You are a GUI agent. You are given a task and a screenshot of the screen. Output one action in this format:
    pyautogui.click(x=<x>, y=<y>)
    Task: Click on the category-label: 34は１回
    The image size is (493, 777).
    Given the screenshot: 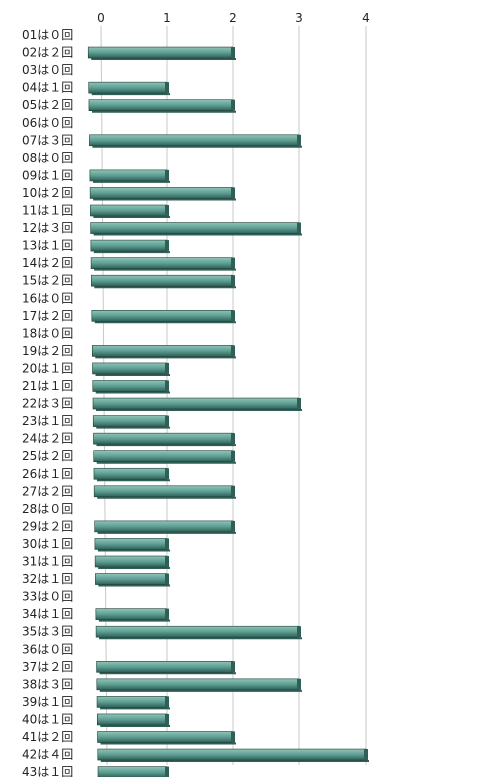 What is the action you would take?
    pyautogui.click(x=47, y=614)
    